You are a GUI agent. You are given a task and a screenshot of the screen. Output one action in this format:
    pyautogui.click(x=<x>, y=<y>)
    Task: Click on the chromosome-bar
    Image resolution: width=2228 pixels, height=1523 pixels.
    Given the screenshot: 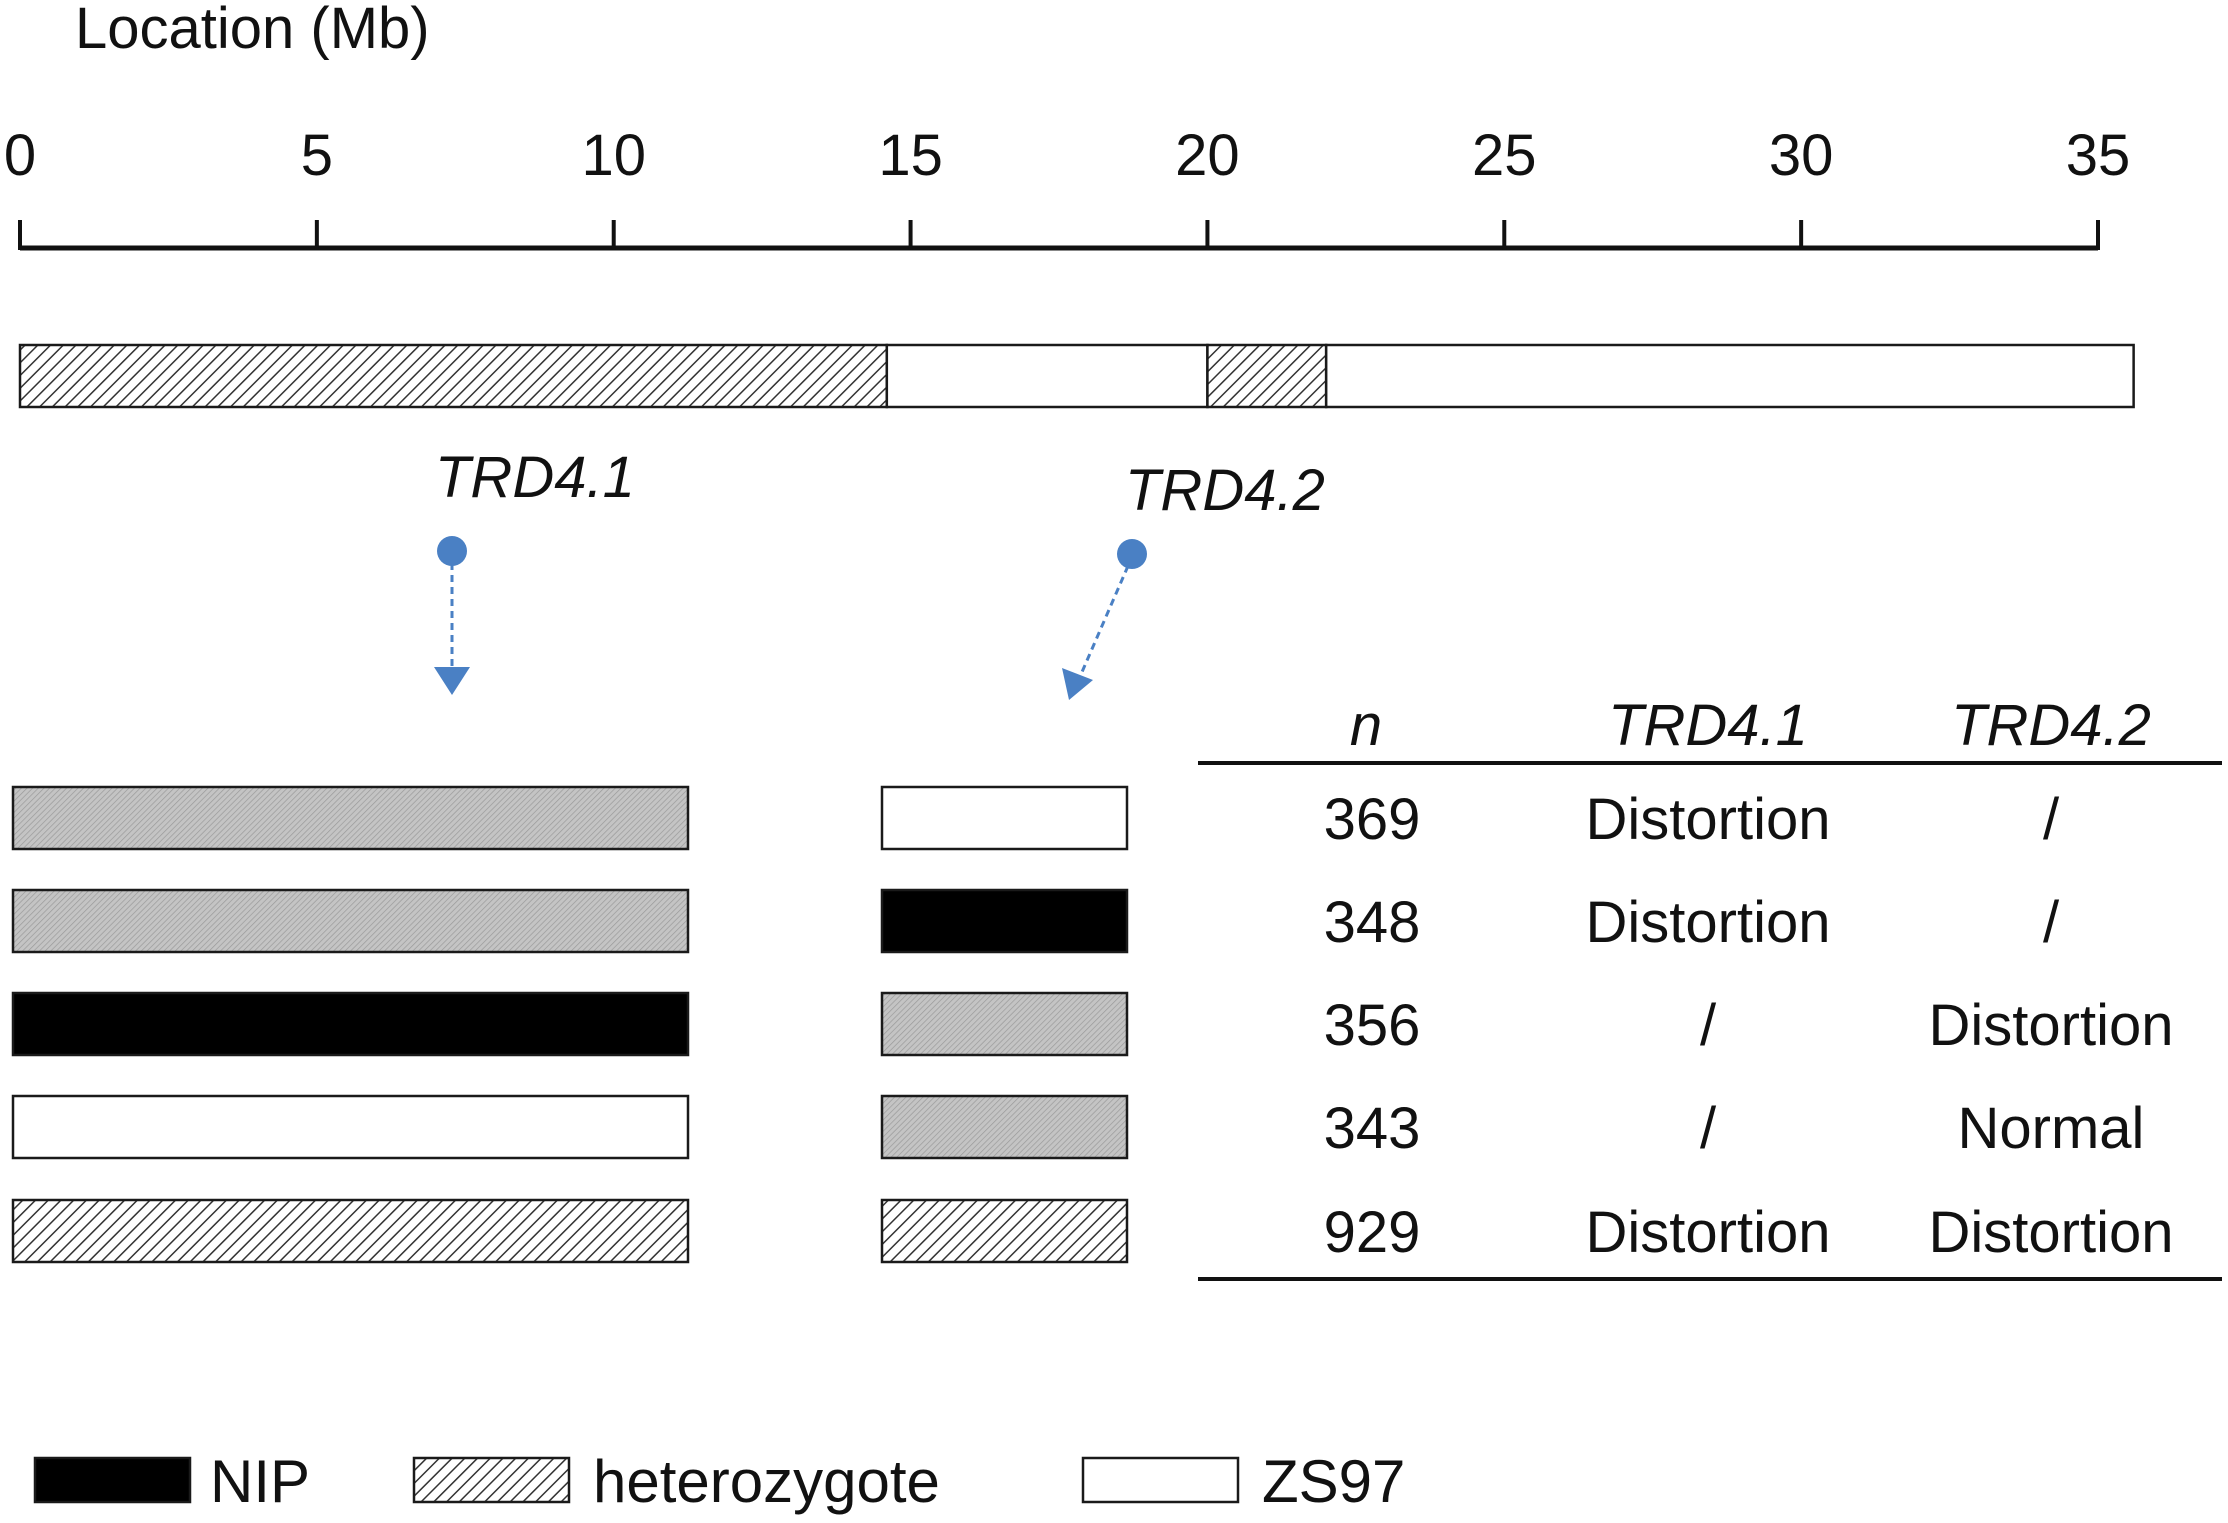 What is the action you would take?
    pyautogui.click(x=1076, y=376)
    